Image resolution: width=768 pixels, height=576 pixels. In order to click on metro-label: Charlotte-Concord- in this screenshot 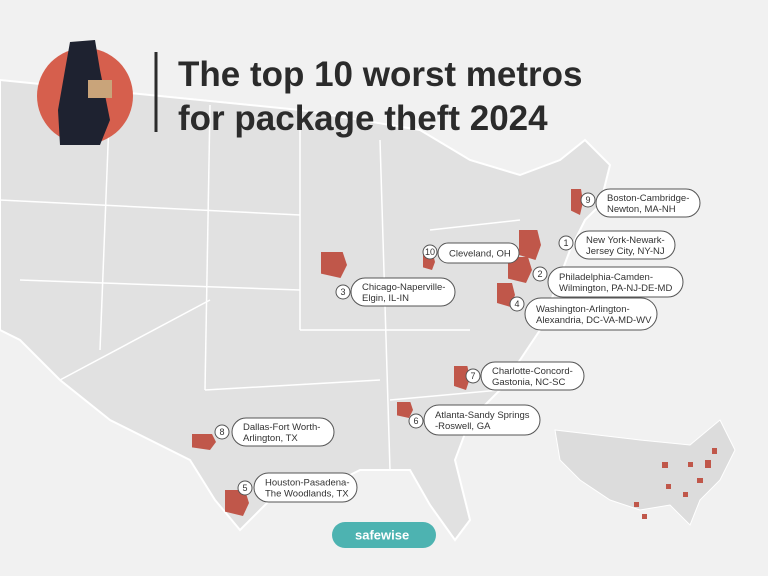, I will do `click(532, 371)`.